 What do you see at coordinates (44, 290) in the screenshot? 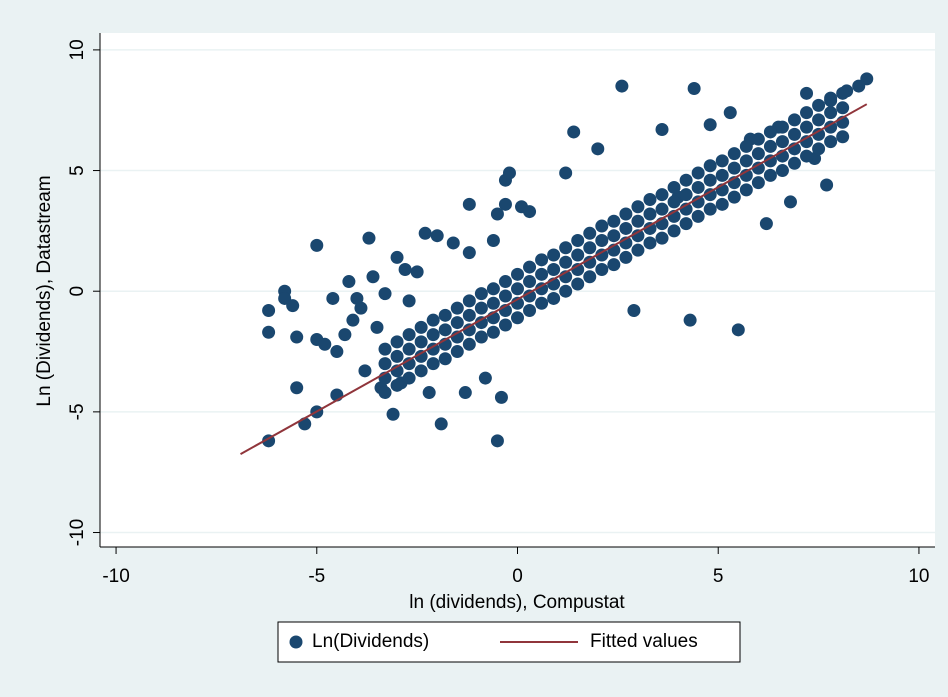
I see `y-axis-title: Ln (Dividends), Datastream` at bounding box center [44, 290].